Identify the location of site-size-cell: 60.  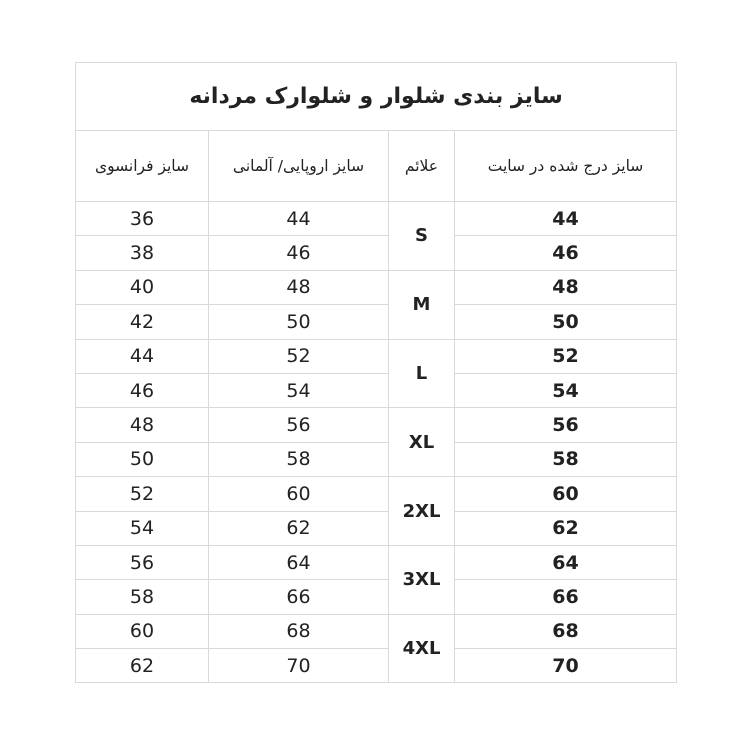
(565, 494).